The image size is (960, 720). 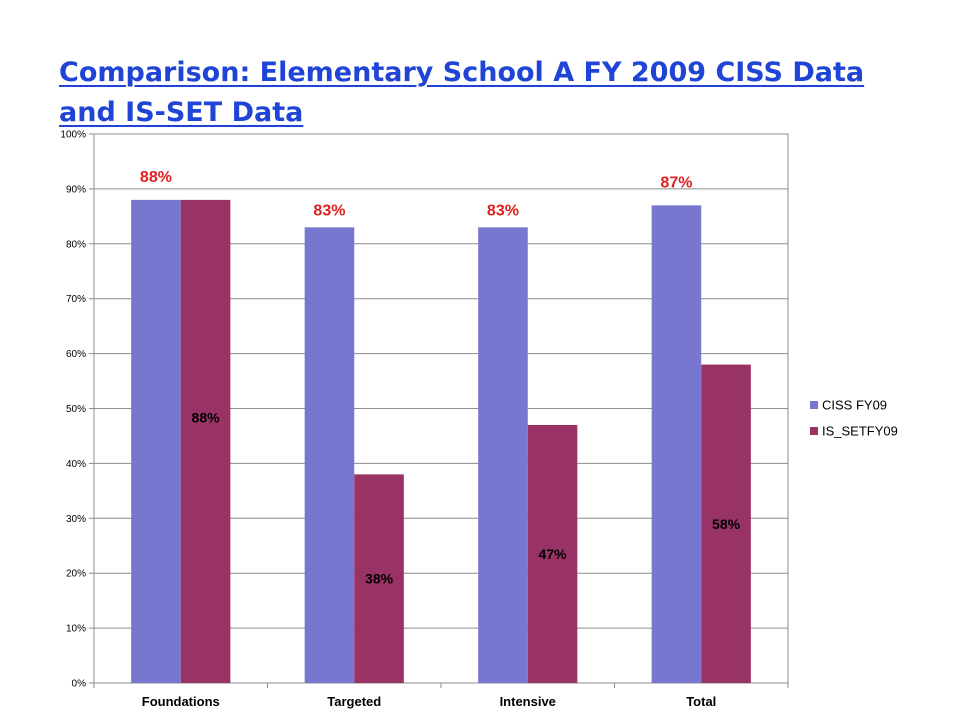 What do you see at coordinates (76, 519) in the screenshot?
I see `y-tick-label: 30%` at bounding box center [76, 519].